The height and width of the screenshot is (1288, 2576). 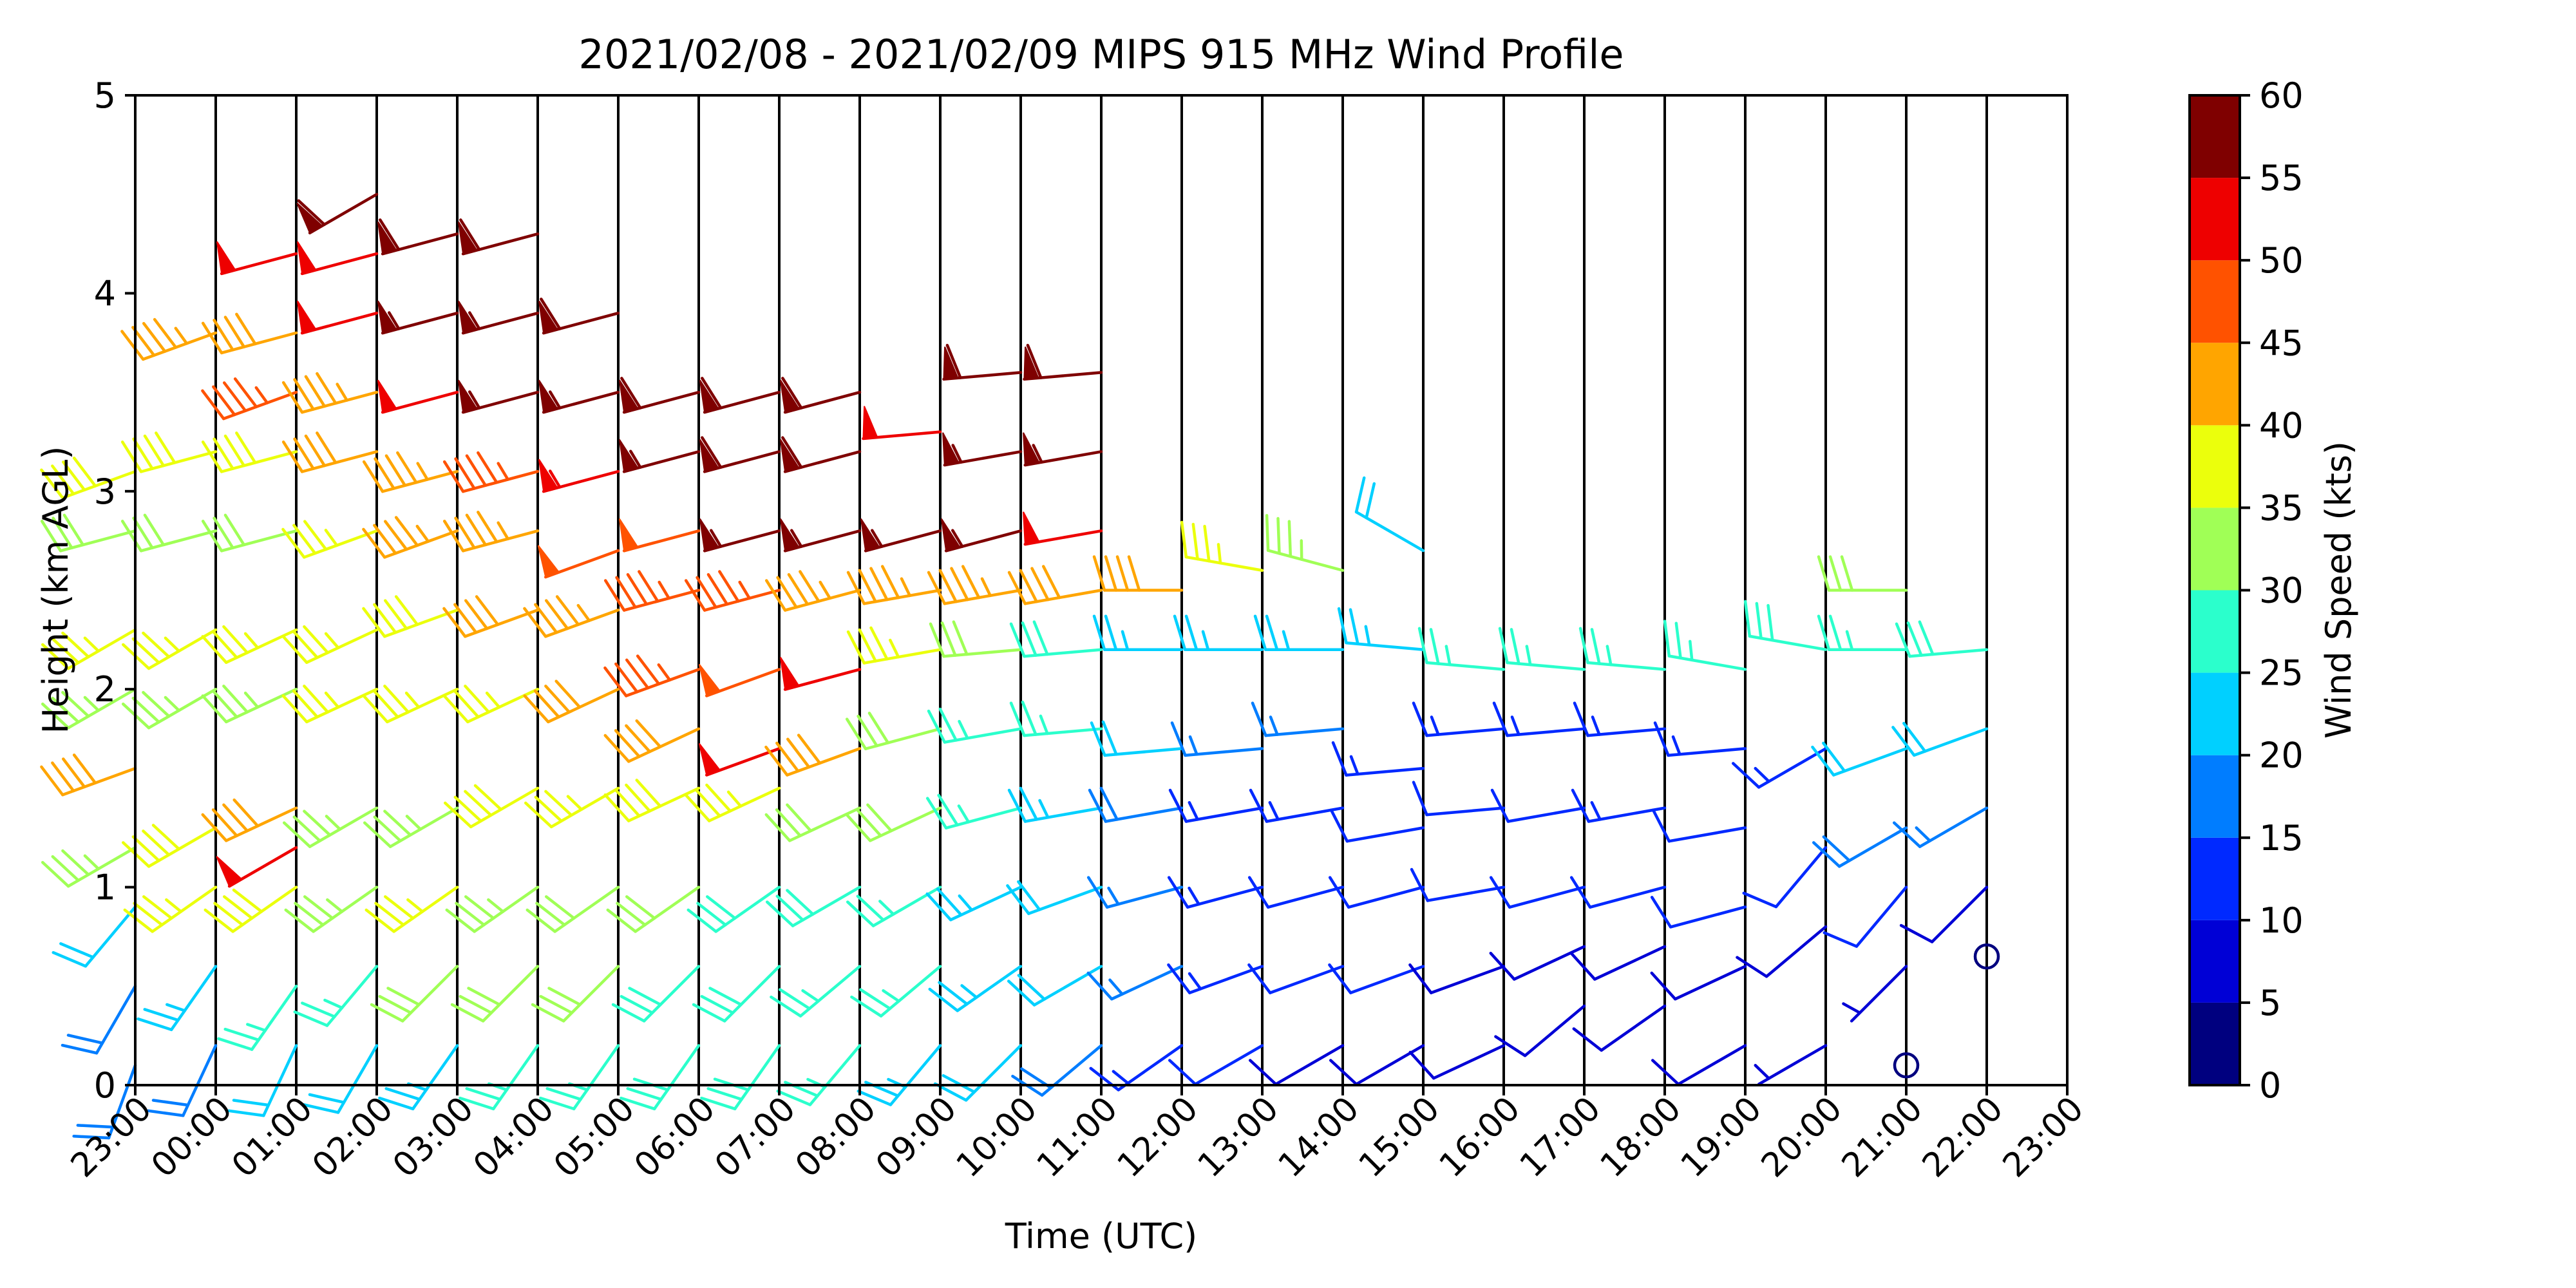 What do you see at coordinates (2281, 96) in the screenshot?
I see `colorbar-tick-label: 60` at bounding box center [2281, 96].